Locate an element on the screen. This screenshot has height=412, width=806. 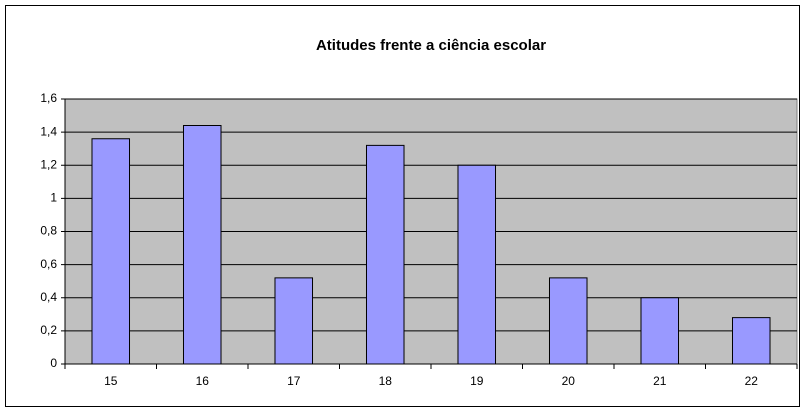
y-tick-label: 0,8 is located at coordinates (48, 231).